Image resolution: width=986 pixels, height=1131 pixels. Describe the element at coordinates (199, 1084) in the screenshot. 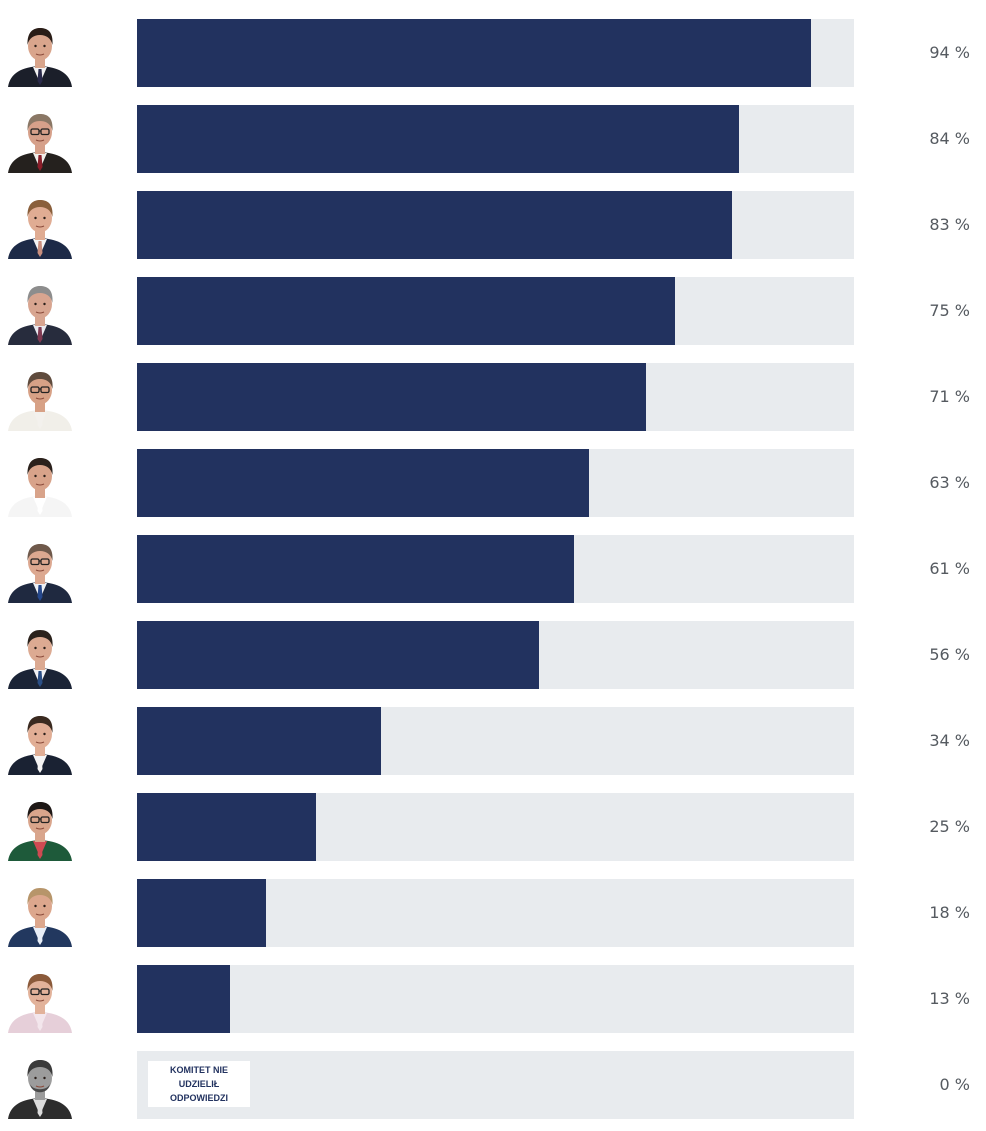

I see `no-response-note: KOMITET NIE UDZIELIŁ ODPOWIEDZI` at that location.